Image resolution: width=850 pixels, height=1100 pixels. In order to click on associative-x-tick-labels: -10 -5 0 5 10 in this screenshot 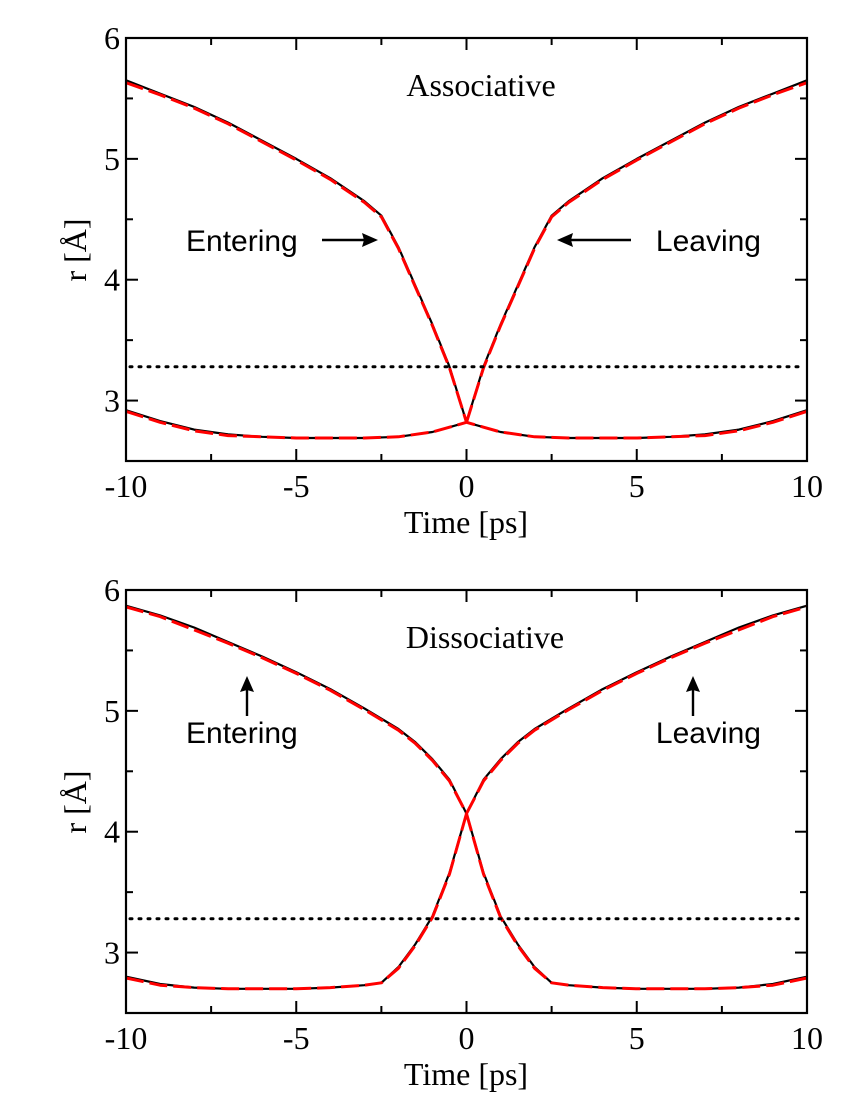, I will do `click(464, 486)`.